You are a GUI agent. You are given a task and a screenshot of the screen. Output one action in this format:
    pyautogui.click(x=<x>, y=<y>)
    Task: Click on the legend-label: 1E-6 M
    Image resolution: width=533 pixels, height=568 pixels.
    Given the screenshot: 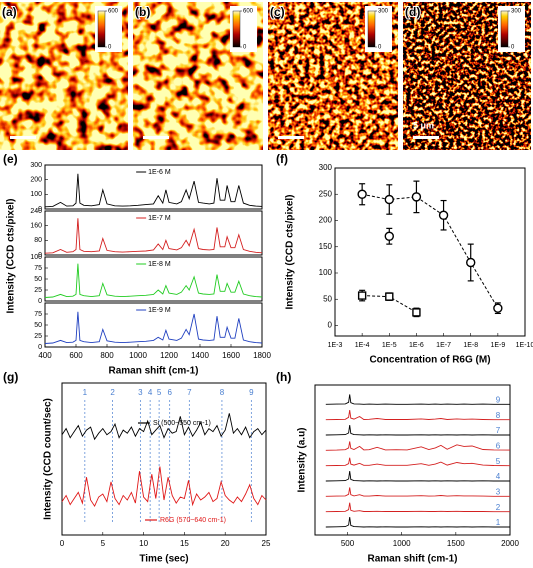 What is the action you would take?
    pyautogui.click(x=159, y=172)
    